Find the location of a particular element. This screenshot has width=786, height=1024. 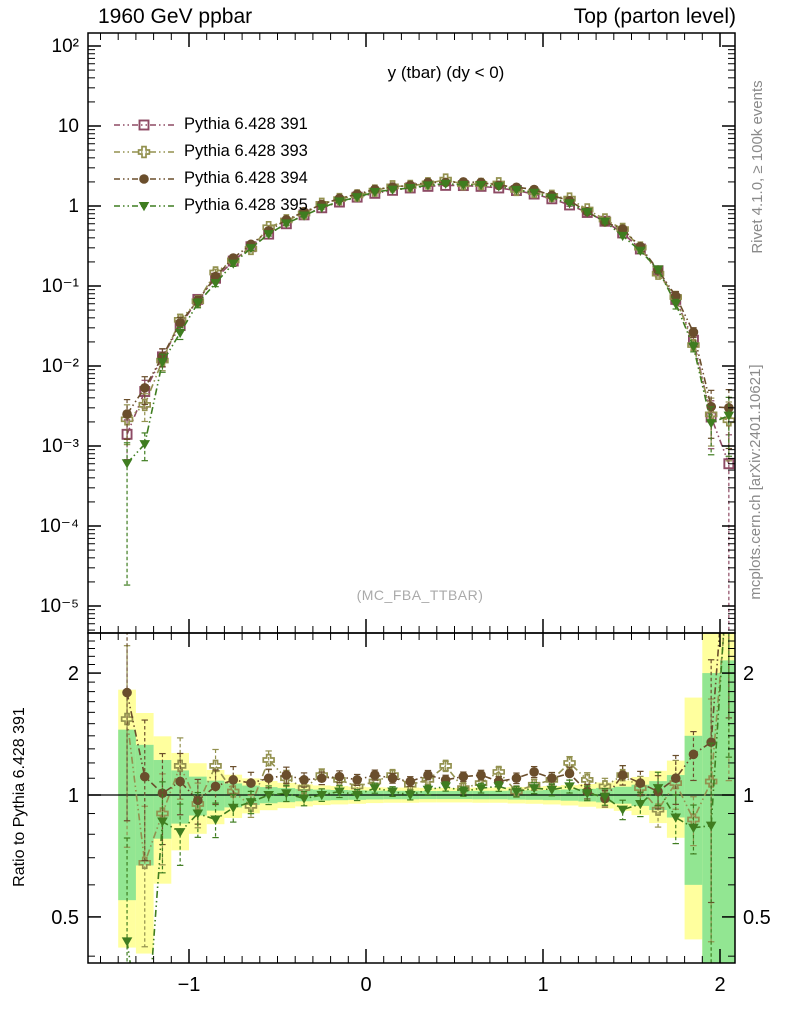

analysis-watermark: (MC_FBA_TTBAR) is located at coordinates (420, 595).